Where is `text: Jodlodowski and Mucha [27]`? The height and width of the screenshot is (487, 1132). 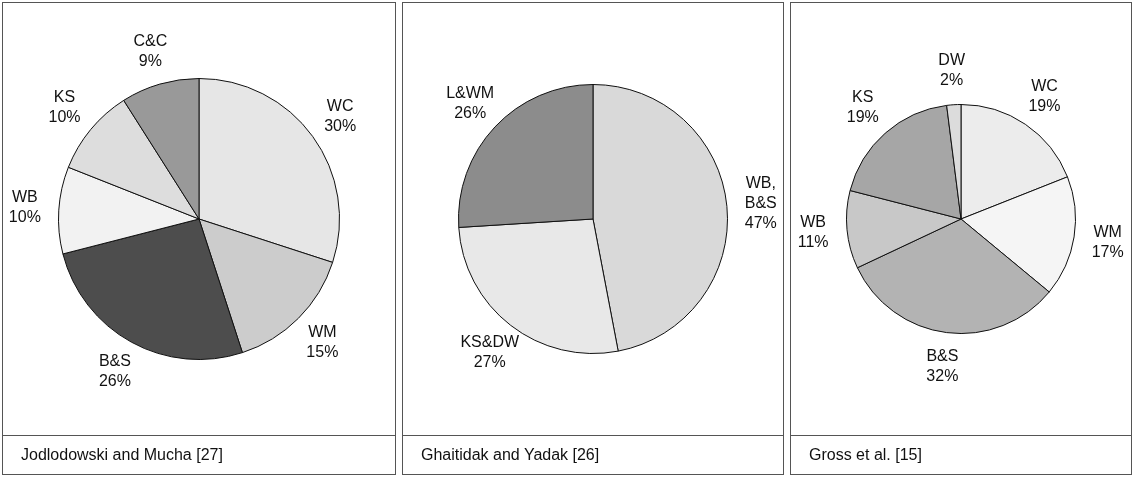
text: Jodlodowski and Mucha [27] is located at coordinates (199, 454).